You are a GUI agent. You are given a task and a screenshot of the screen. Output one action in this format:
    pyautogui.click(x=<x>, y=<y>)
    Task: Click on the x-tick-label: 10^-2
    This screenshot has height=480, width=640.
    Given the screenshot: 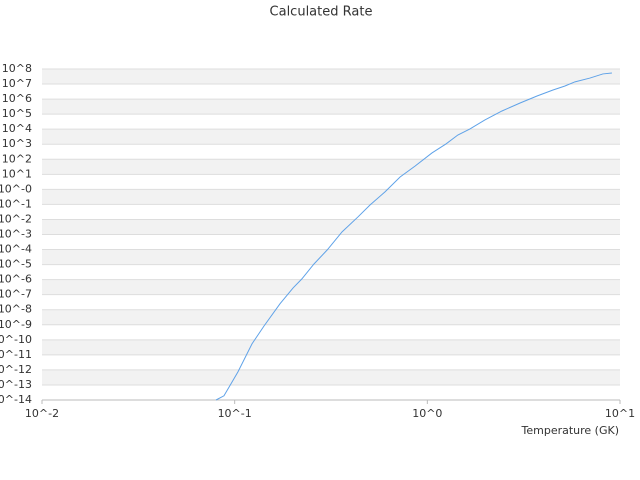 What is the action you would take?
    pyautogui.click(x=42, y=413)
    